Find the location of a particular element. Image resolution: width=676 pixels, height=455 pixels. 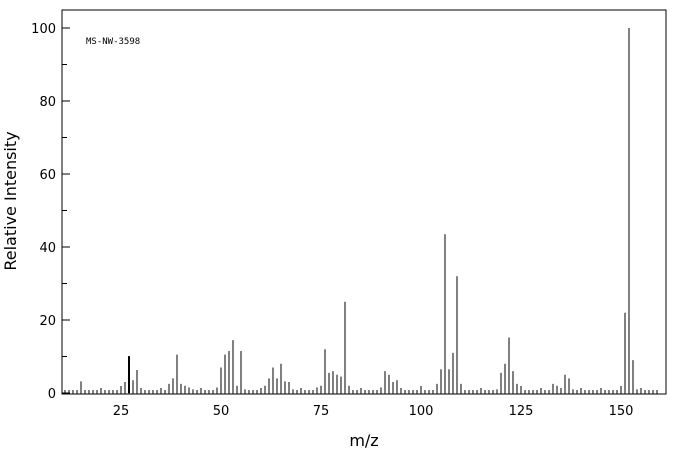

y-tick-label: 60 is located at coordinates (47, 175).